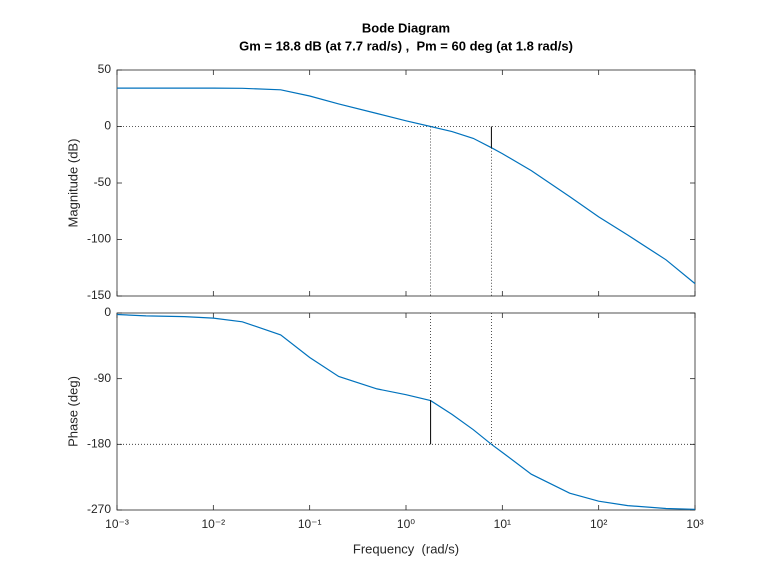  Describe the element at coordinates (99, 444) in the screenshot. I see `y-tick-label: -180` at that location.